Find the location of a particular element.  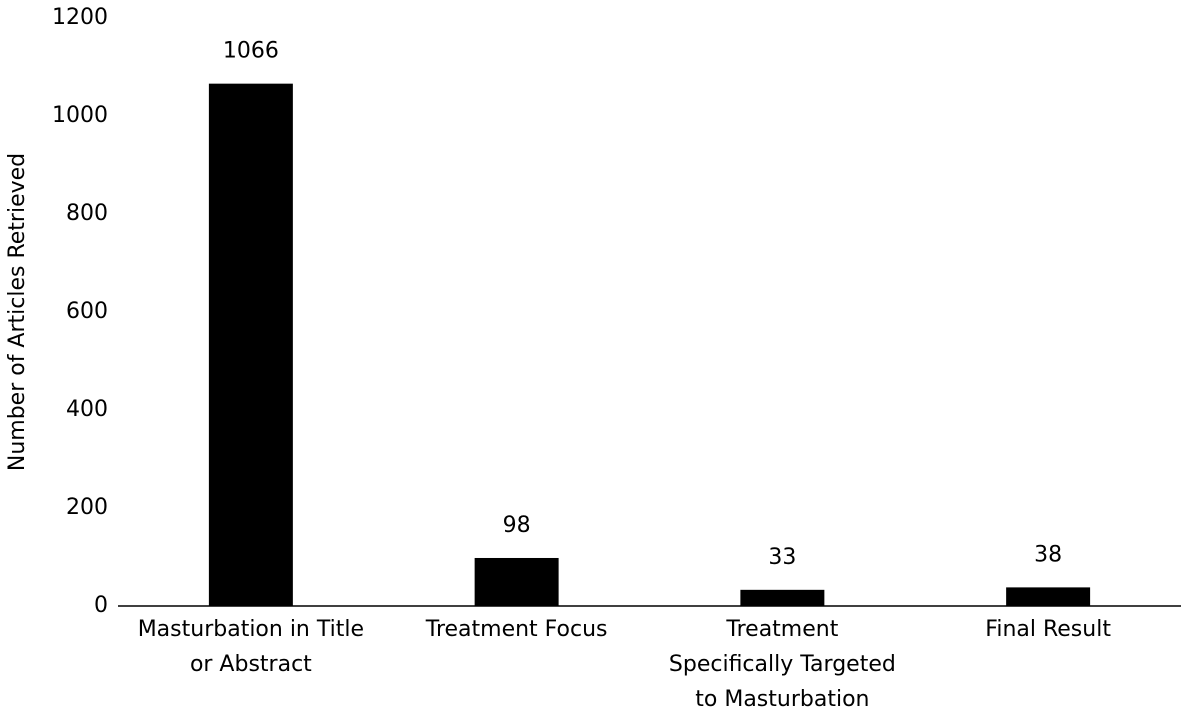

y-tick-label: 400 is located at coordinates (87, 409).